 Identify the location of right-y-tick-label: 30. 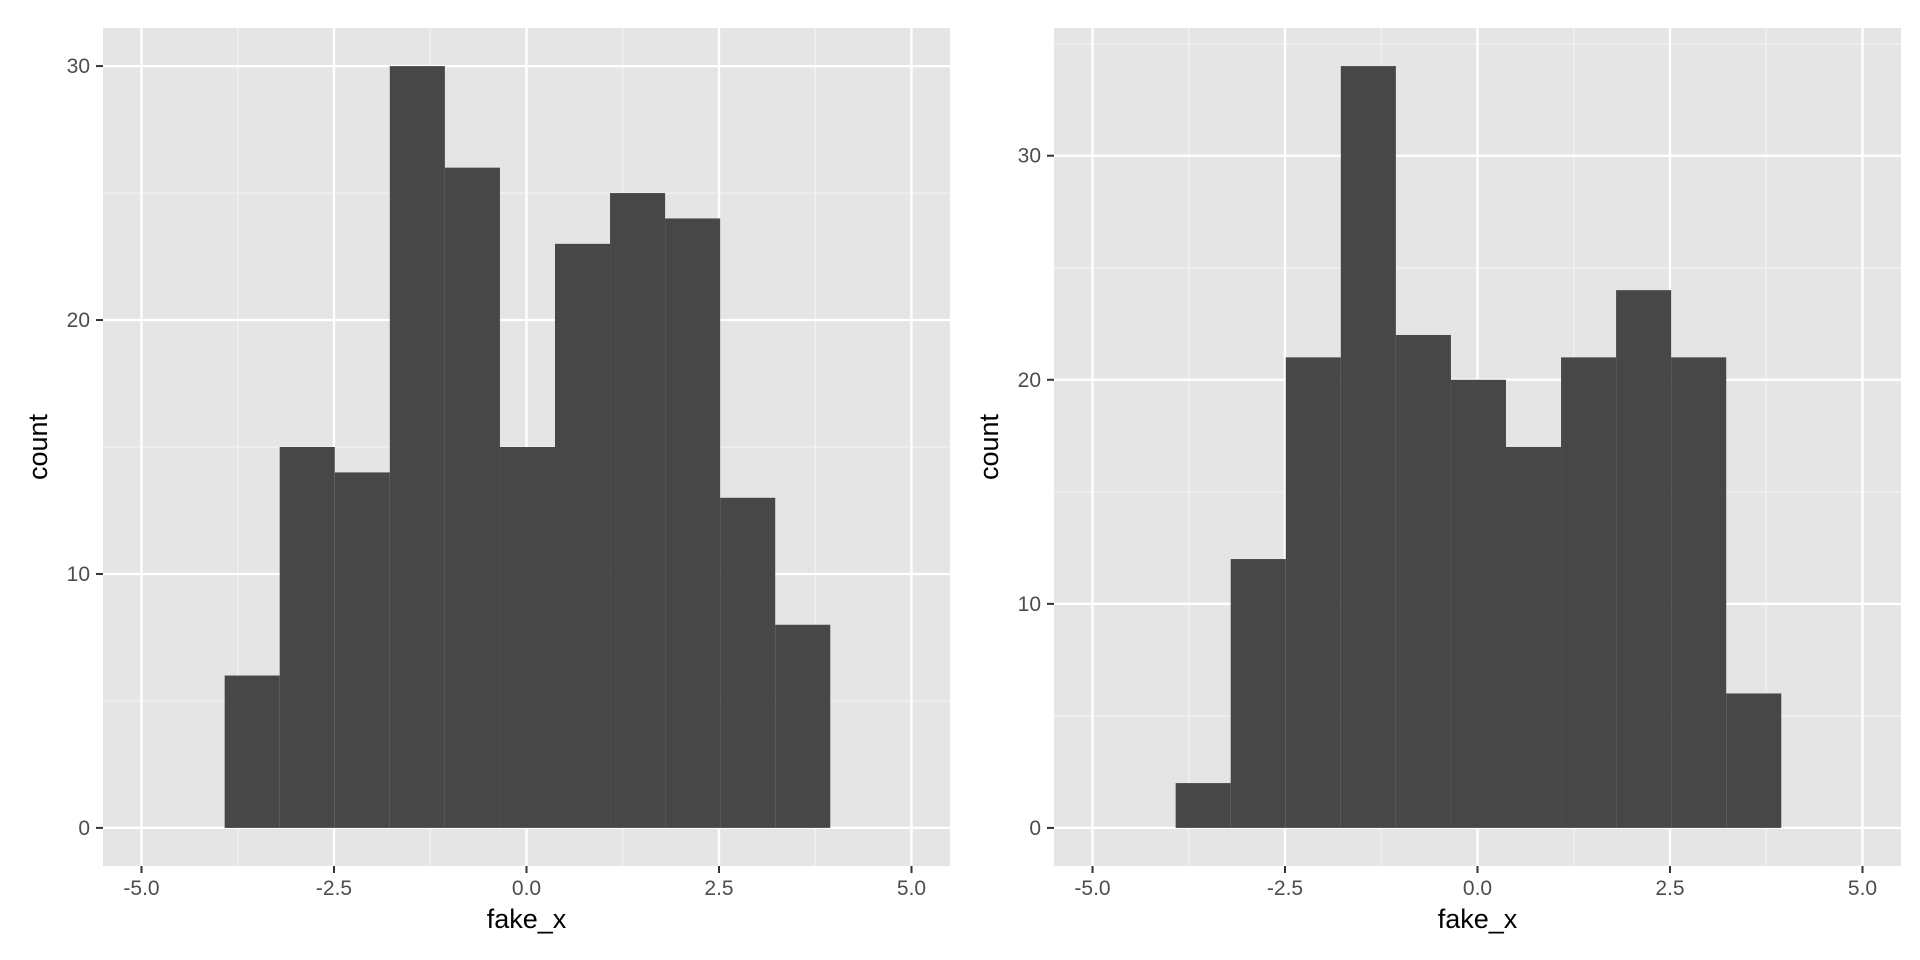
(1029, 156).